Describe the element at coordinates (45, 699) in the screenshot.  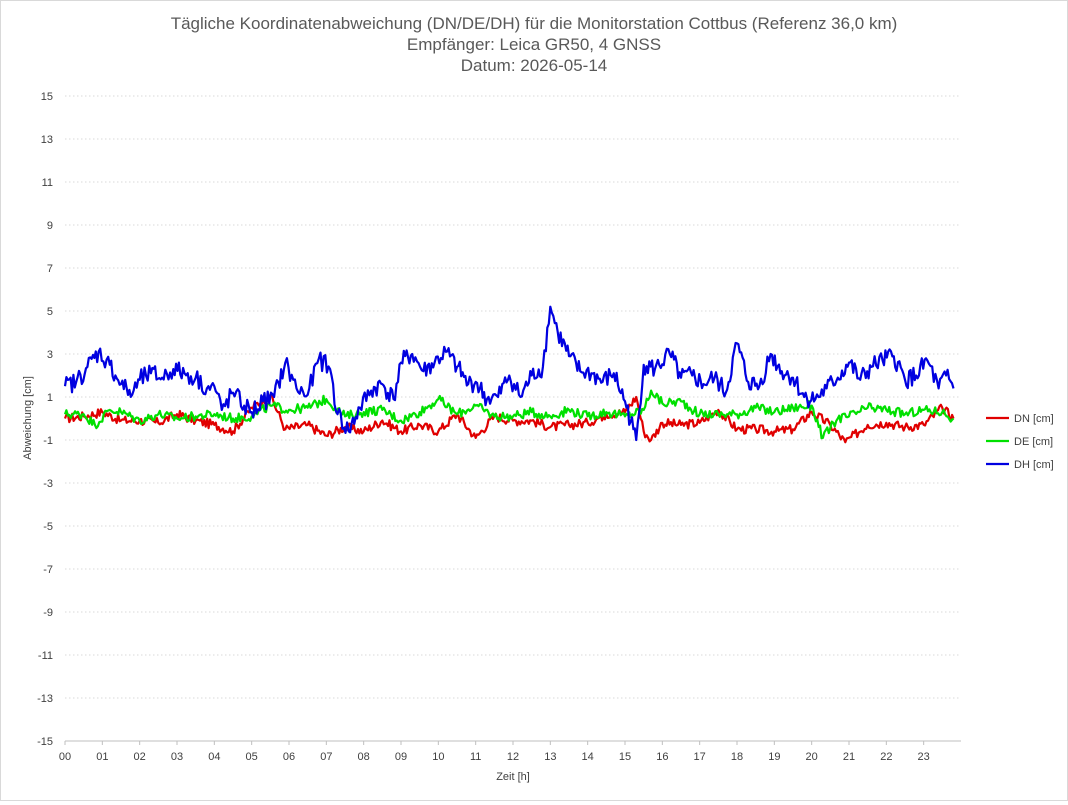
I see `y-tick-label: -13` at that location.